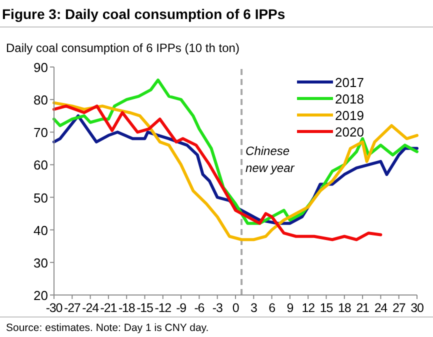  I want to click on x-tick-label: 0, so click(236, 308).